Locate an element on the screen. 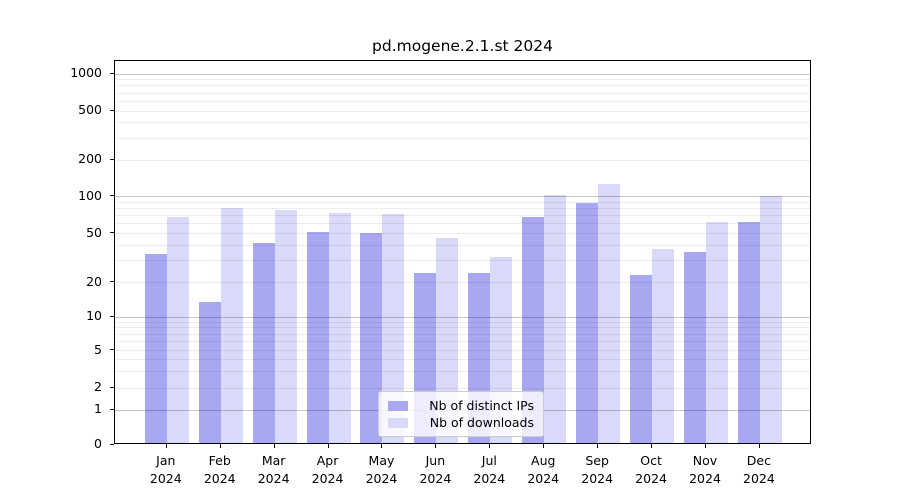 This screenshot has height=500, width=900. legend-swatch-downloads is located at coordinates (398, 422).